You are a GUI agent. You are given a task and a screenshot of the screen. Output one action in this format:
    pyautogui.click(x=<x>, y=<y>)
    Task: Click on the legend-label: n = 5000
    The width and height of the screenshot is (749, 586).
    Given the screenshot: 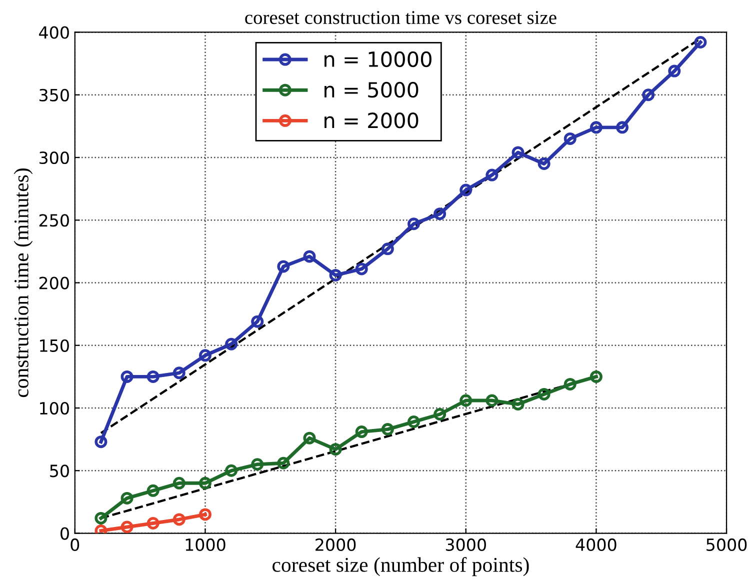 What is the action you would take?
    pyautogui.click(x=371, y=90)
    